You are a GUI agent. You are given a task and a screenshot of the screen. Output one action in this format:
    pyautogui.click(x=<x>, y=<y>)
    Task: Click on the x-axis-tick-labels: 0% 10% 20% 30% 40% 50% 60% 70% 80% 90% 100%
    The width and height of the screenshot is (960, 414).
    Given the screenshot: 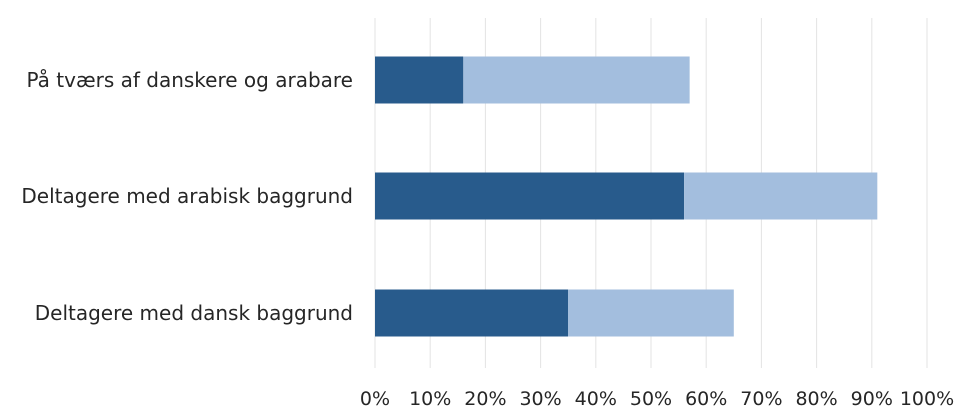 What is the action you would take?
    pyautogui.click(x=657, y=399)
    